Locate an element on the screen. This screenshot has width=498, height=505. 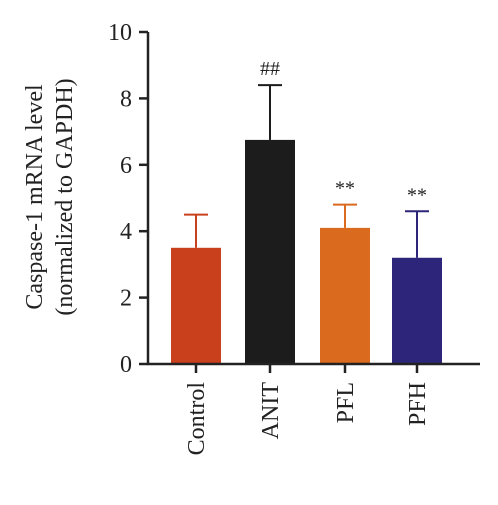
y-axis-label-line-1: Caspase-1 mRNA level is located at coordinates (35, 197).